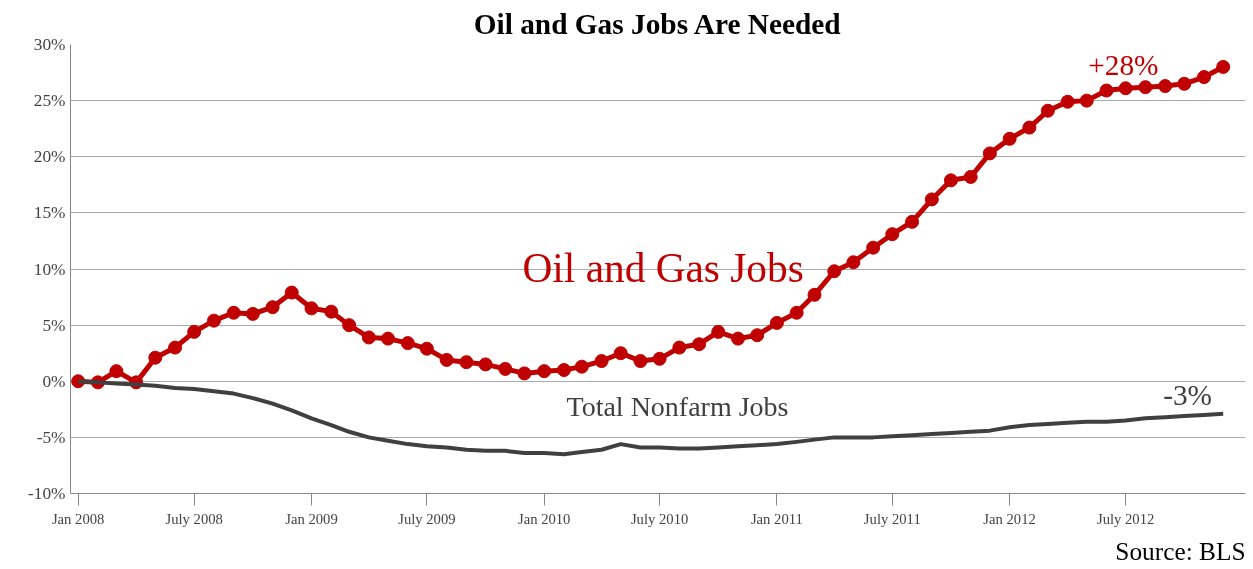 Image resolution: width=1253 pixels, height=569 pixels. Describe the element at coordinates (657, 23) in the screenshot. I see `chart-title: Oil and Gas Jobs Are Needed` at that location.